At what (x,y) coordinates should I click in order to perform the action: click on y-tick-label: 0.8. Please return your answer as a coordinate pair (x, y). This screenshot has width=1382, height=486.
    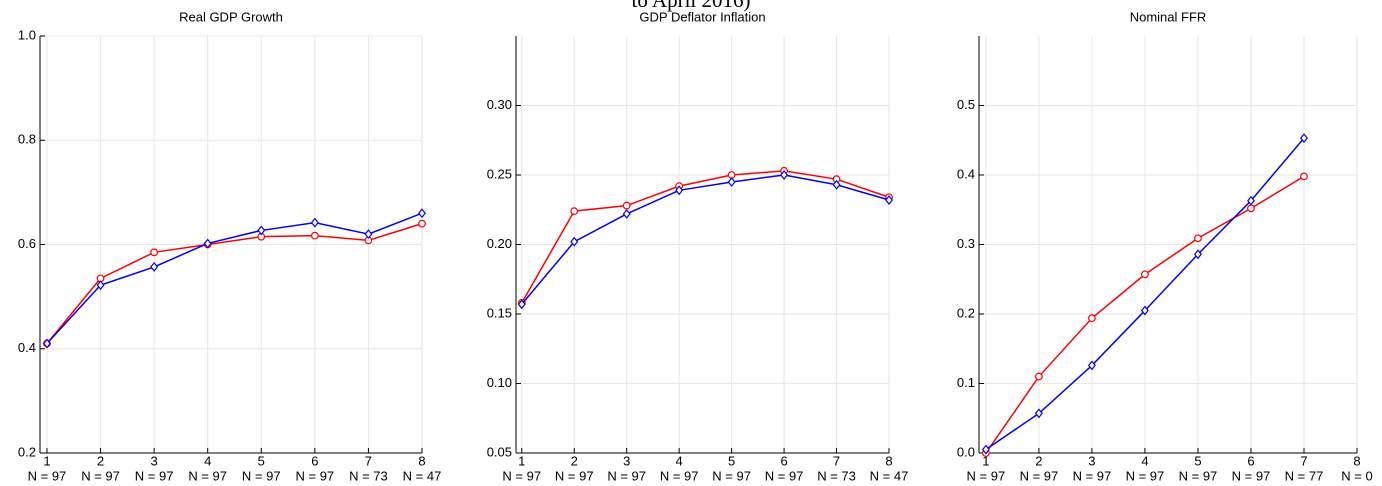
    Looking at the image, I should click on (27, 139).